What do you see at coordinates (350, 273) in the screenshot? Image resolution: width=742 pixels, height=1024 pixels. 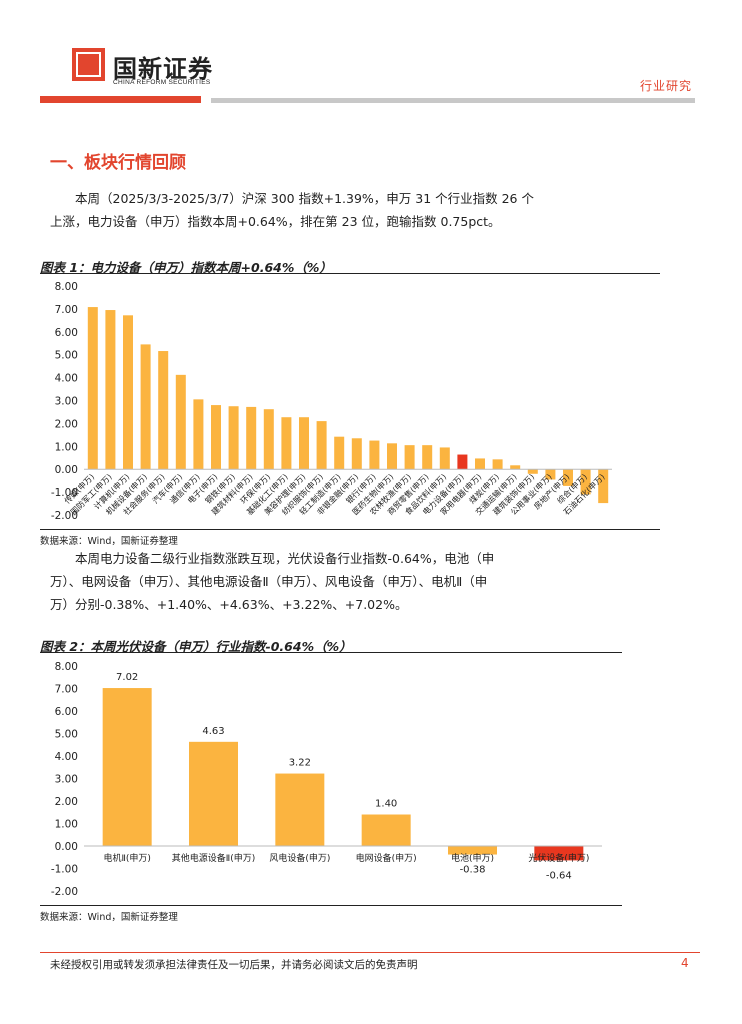 I see `figure-1-top-rule` at bounding box center [350, 273].